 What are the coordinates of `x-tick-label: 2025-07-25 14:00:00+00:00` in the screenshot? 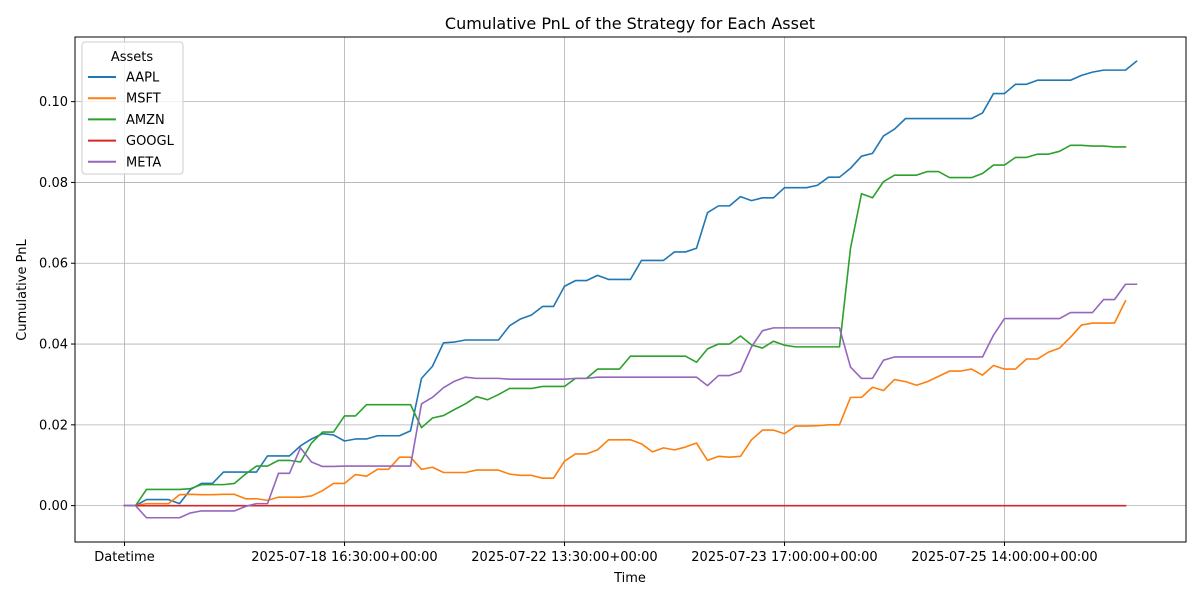 It's located at (1004, 557).